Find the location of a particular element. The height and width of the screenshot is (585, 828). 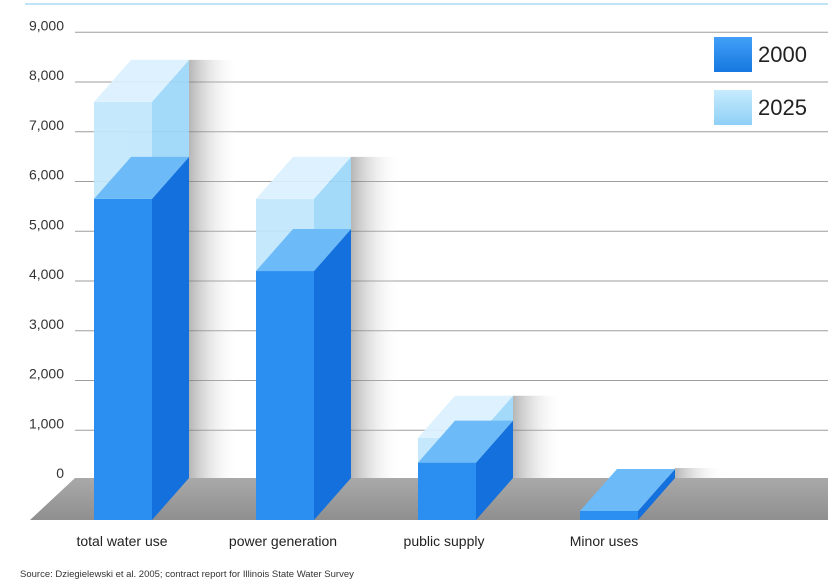

y-tick-label: 4,000 is located at coordinates (46, 274).